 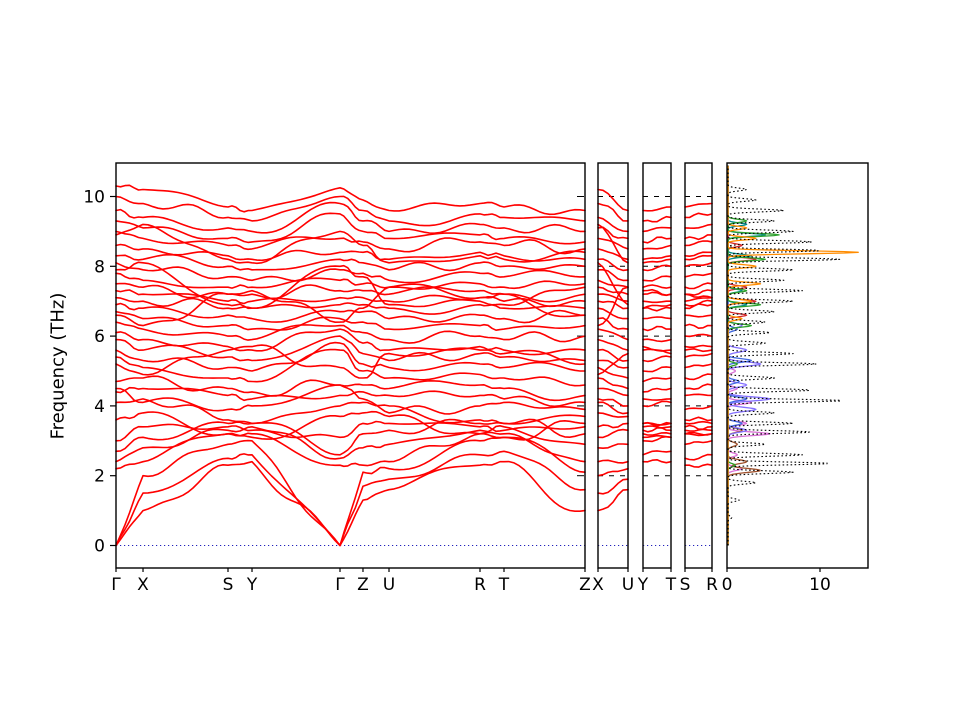 What do you see at coordinates (58, 366) in the screenshot?
I see `y-axis-title: Frequency (THz)` at bounding box center [58, 366].